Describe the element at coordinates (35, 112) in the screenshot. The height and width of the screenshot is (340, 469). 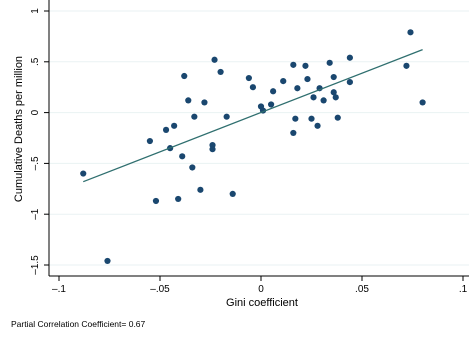
I see `y-tick-label: 0` at that location.